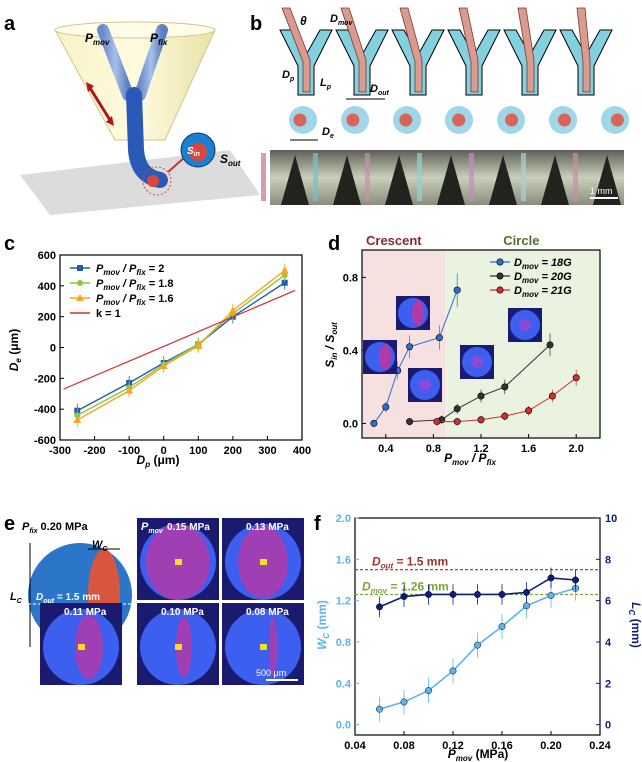 This screenshot has height=762, width=642. I want to click on chart-f-frame, so click(477, 626).